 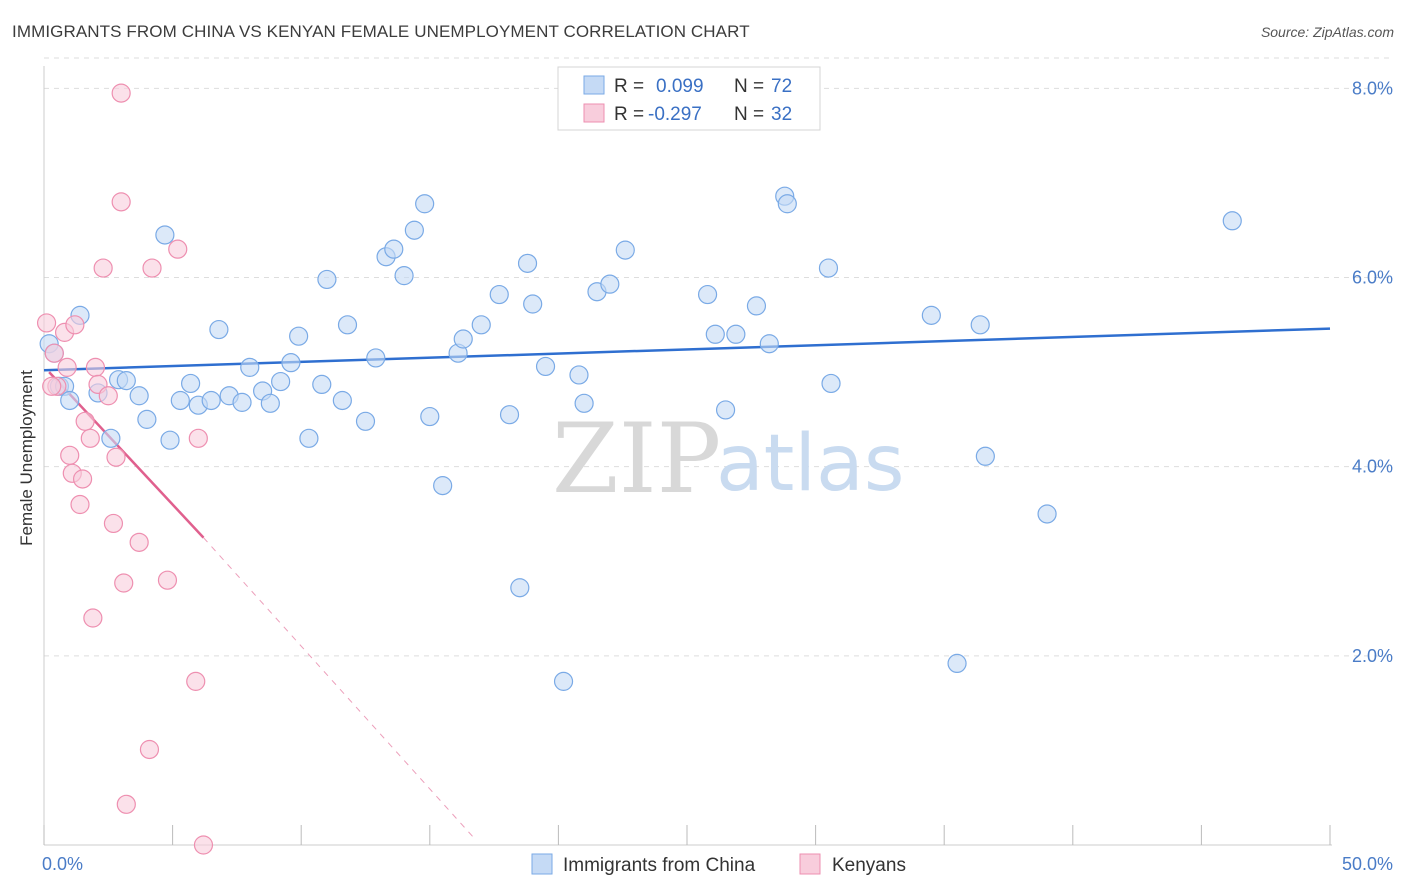 What do you see at coordinates (26, 458) in the screenshot?
I see `y-axis-title: Female Unemployment` at bounding box center [26, 458].